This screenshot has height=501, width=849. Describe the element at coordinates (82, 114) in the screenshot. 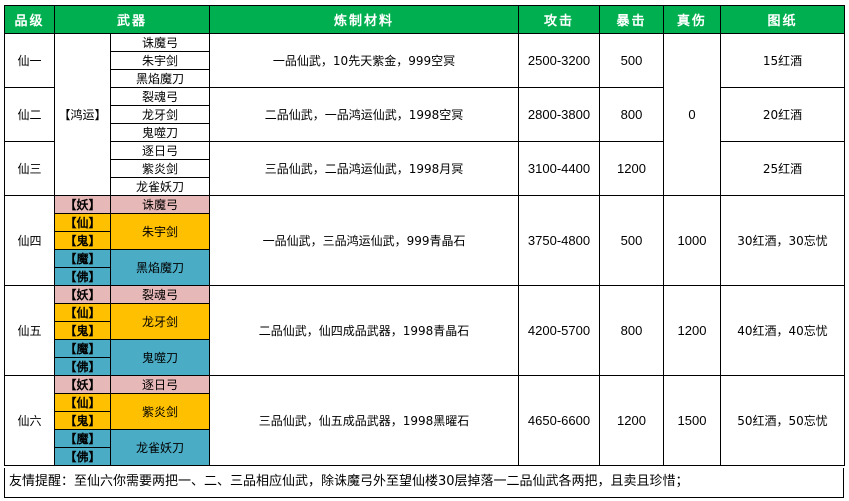

I see `hongyun-cell: 【鸿运】` at that location.